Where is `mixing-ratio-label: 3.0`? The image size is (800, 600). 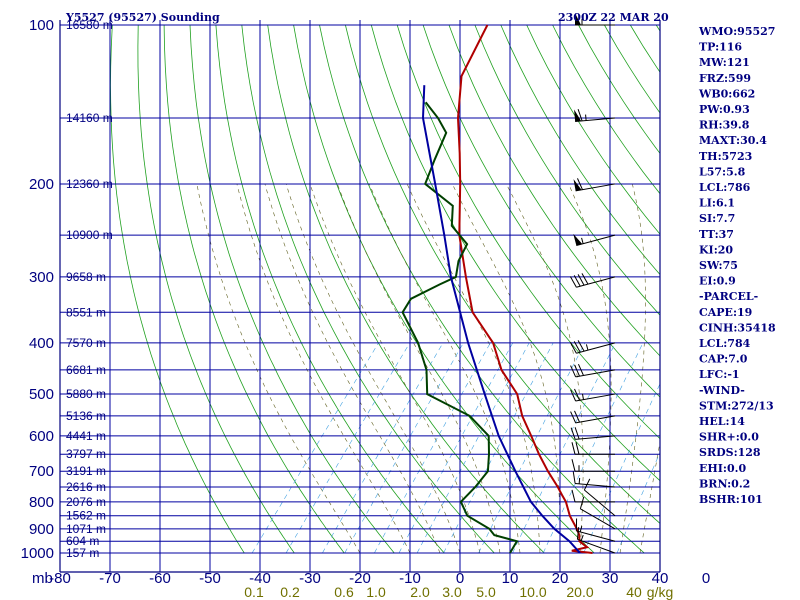 mixing-ratio-label: 3.0 is located at coordinates (452, 592).